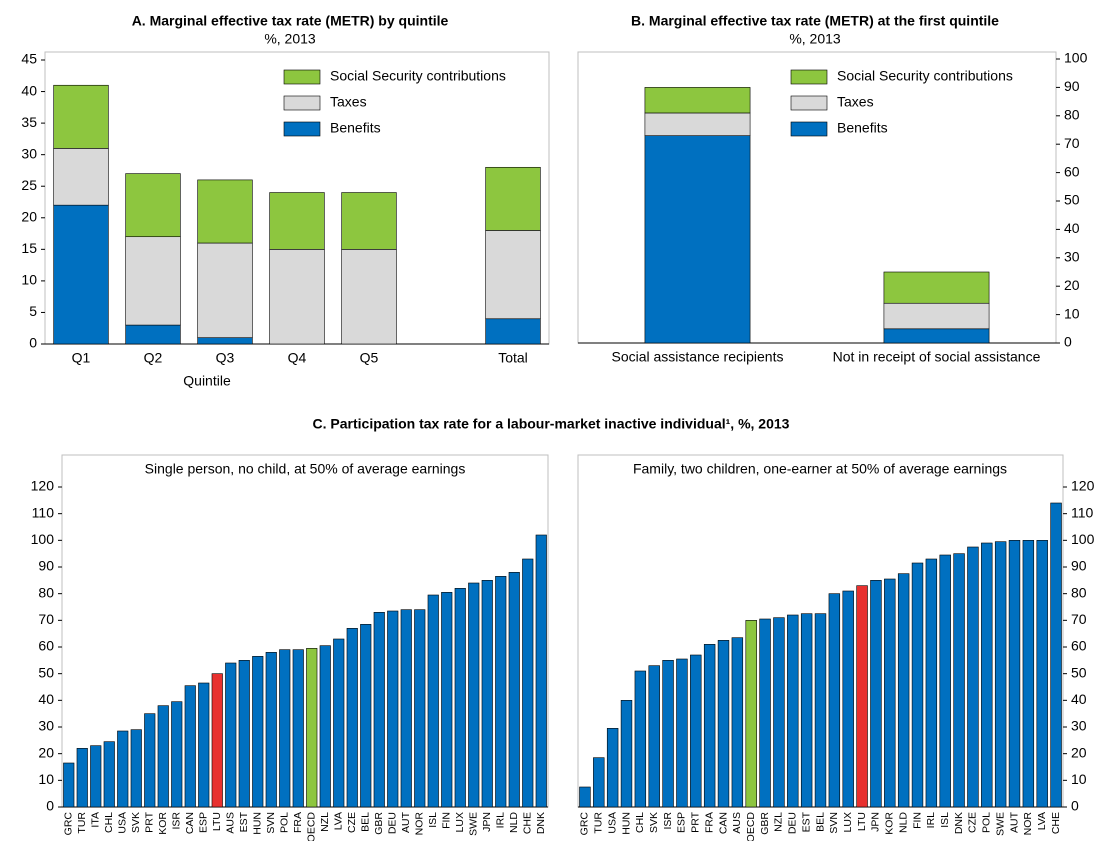  What do you see at coordinates (207, 381) in the screenshot?
I see `x-axis-title: Quintile` at bounding box center [207, 381].